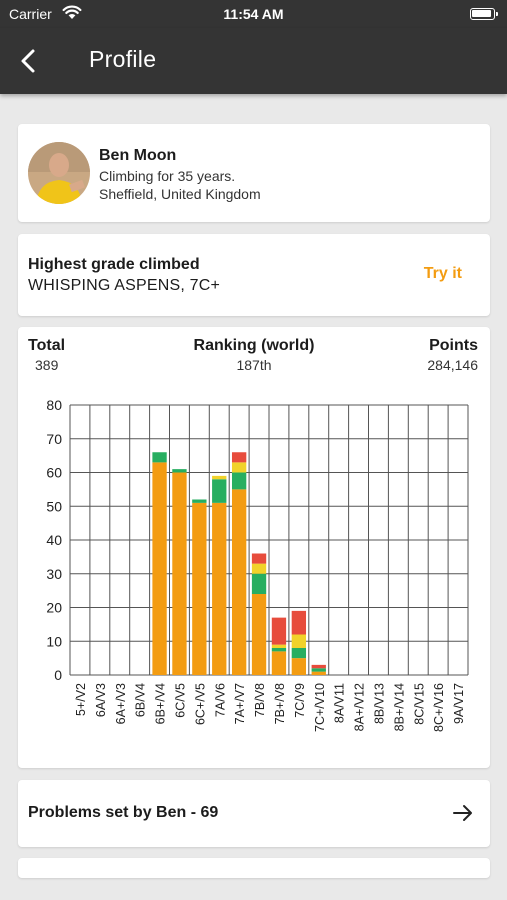 The width and height of the screenshot is (507, 900). I want to click on x-tick-label: 8C/V15, so click(419, 704).